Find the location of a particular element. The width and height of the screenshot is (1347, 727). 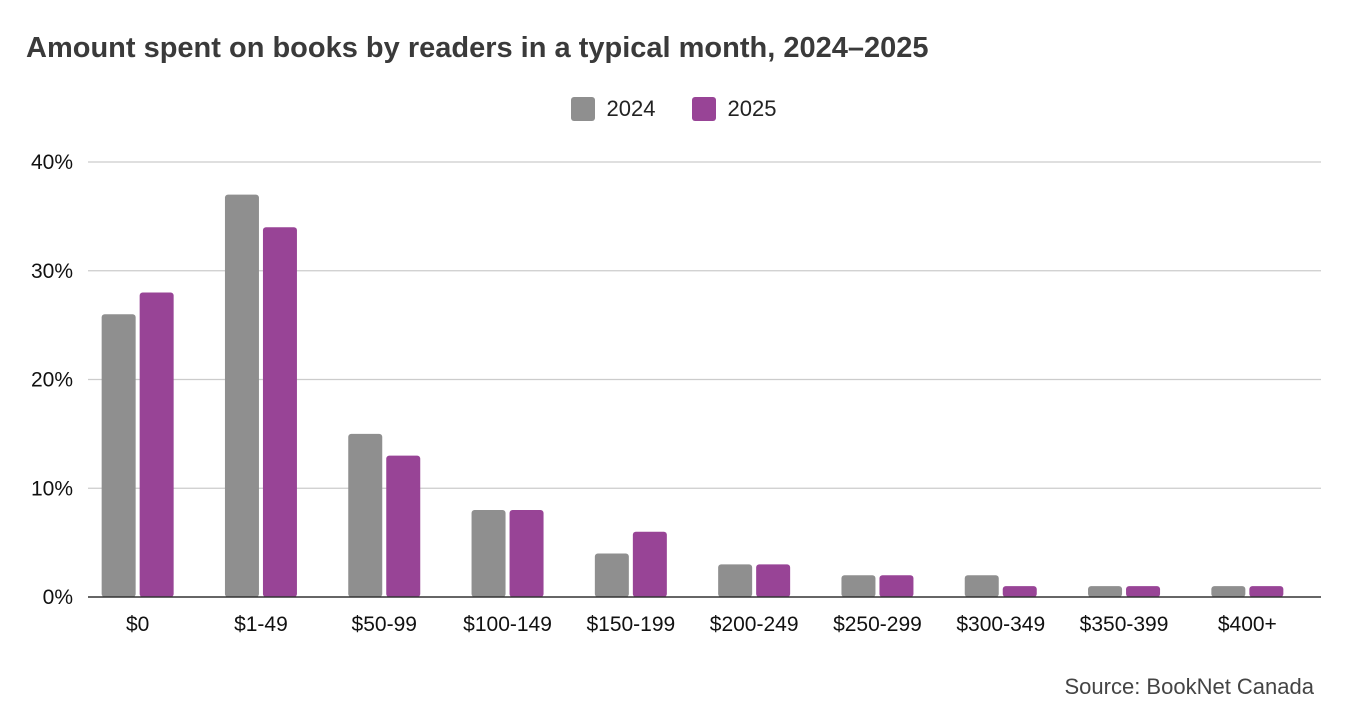

x-tick-label: $1-49 is located at coordinates (261, 624).